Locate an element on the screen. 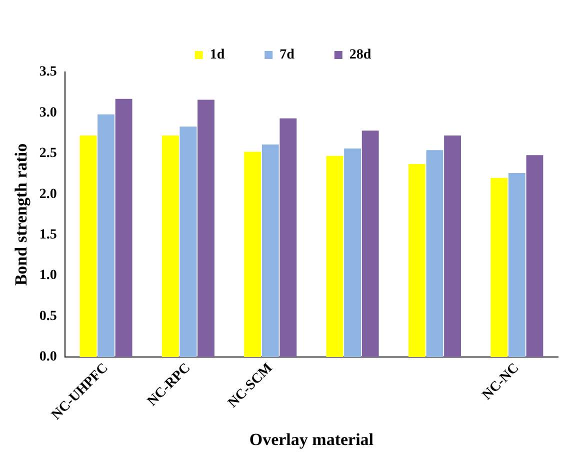  y-tick-label: 2.0 is located at coordinates (48, 194).